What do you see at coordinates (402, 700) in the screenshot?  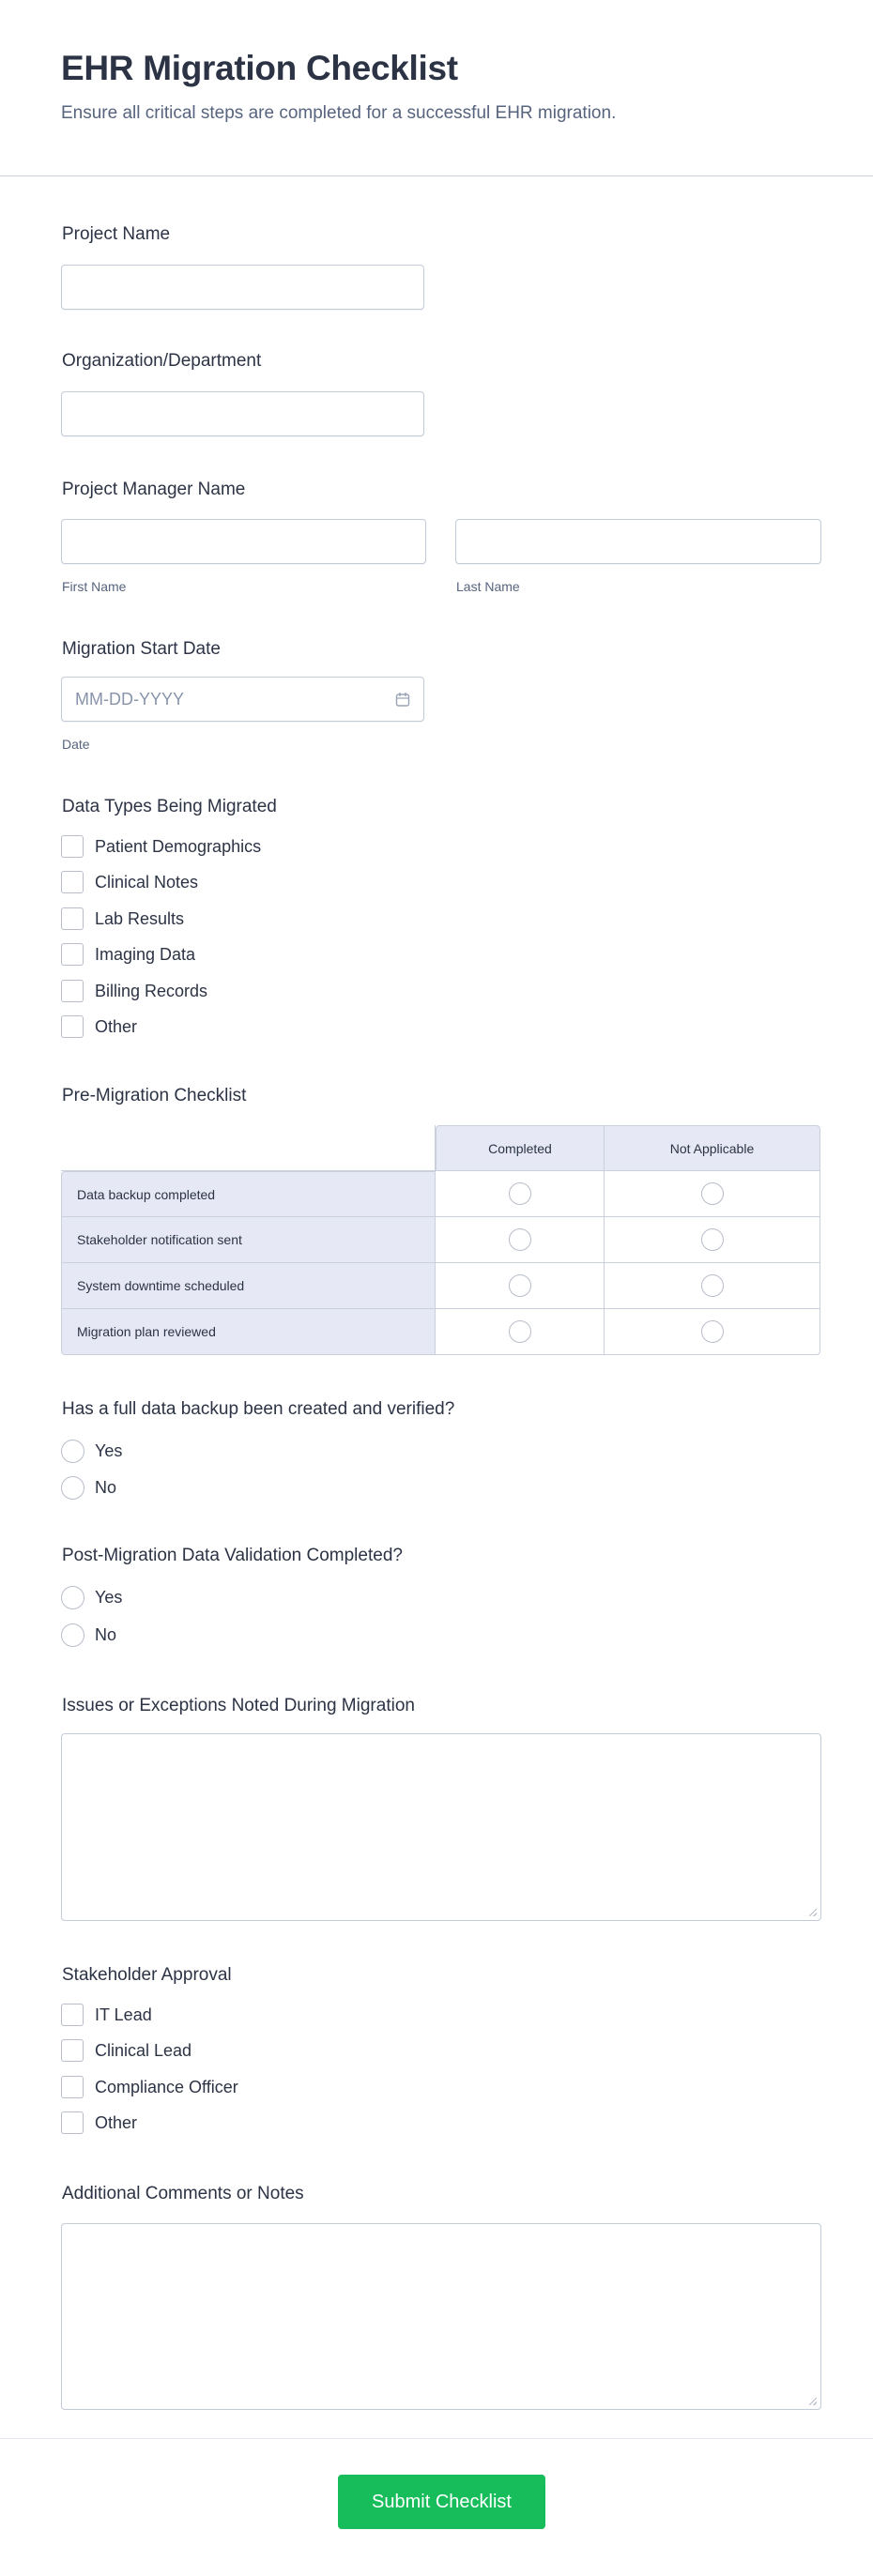 I see `calendar-icon` at bounding box center [402, 700].